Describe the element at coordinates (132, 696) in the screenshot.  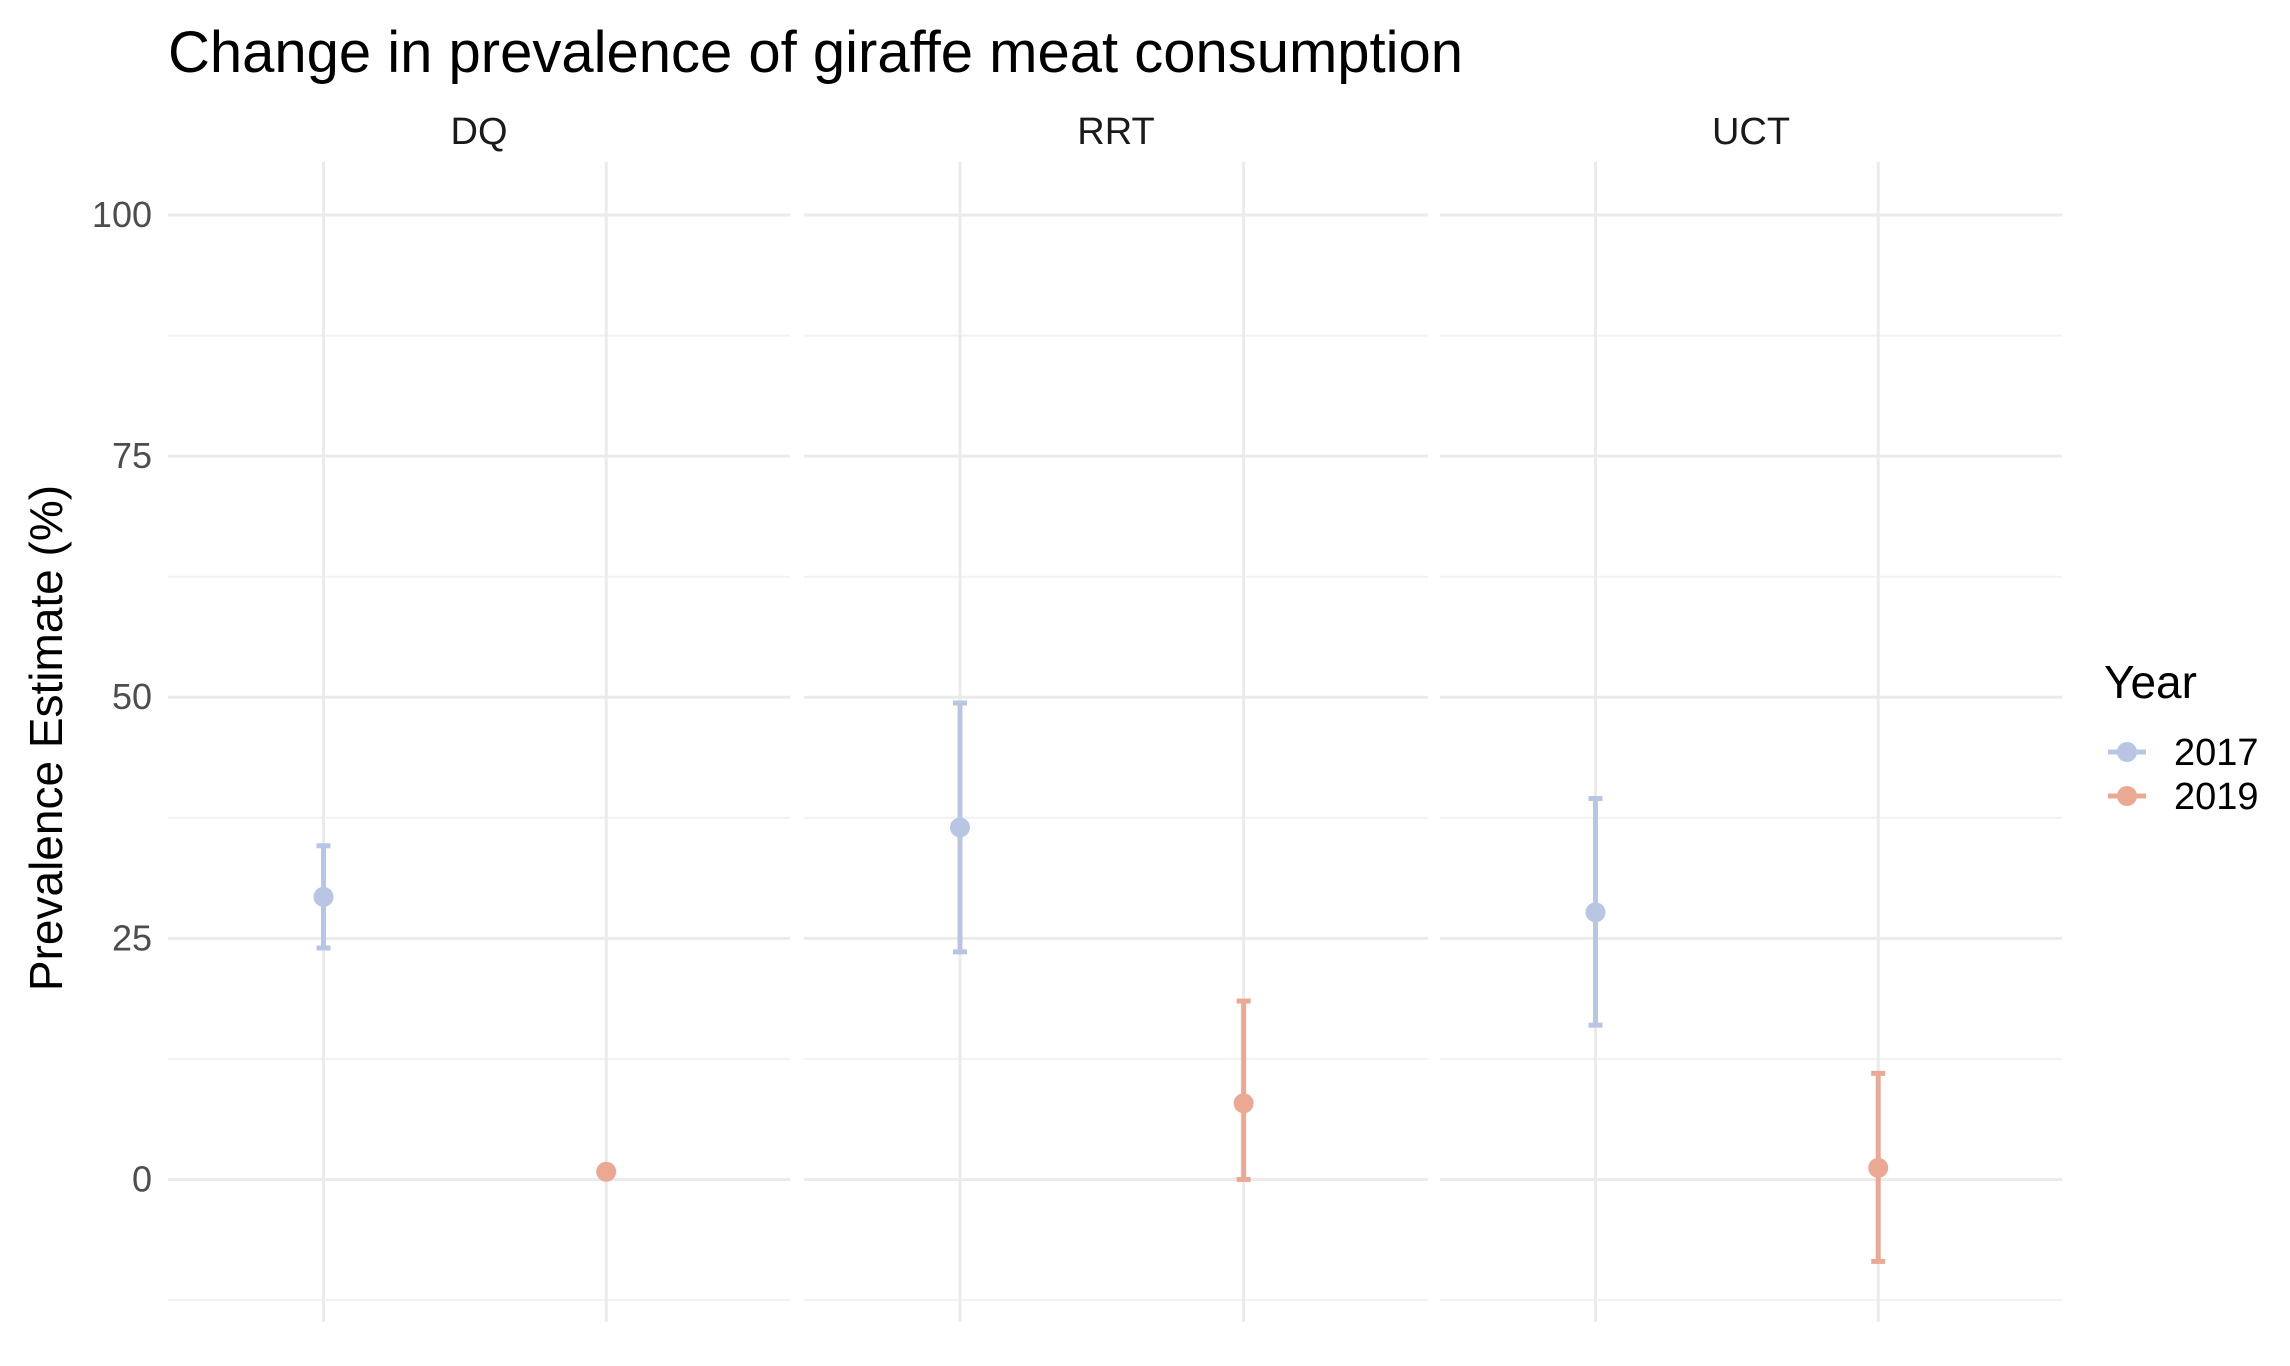
I see `y-tick-label: 50` at that location.